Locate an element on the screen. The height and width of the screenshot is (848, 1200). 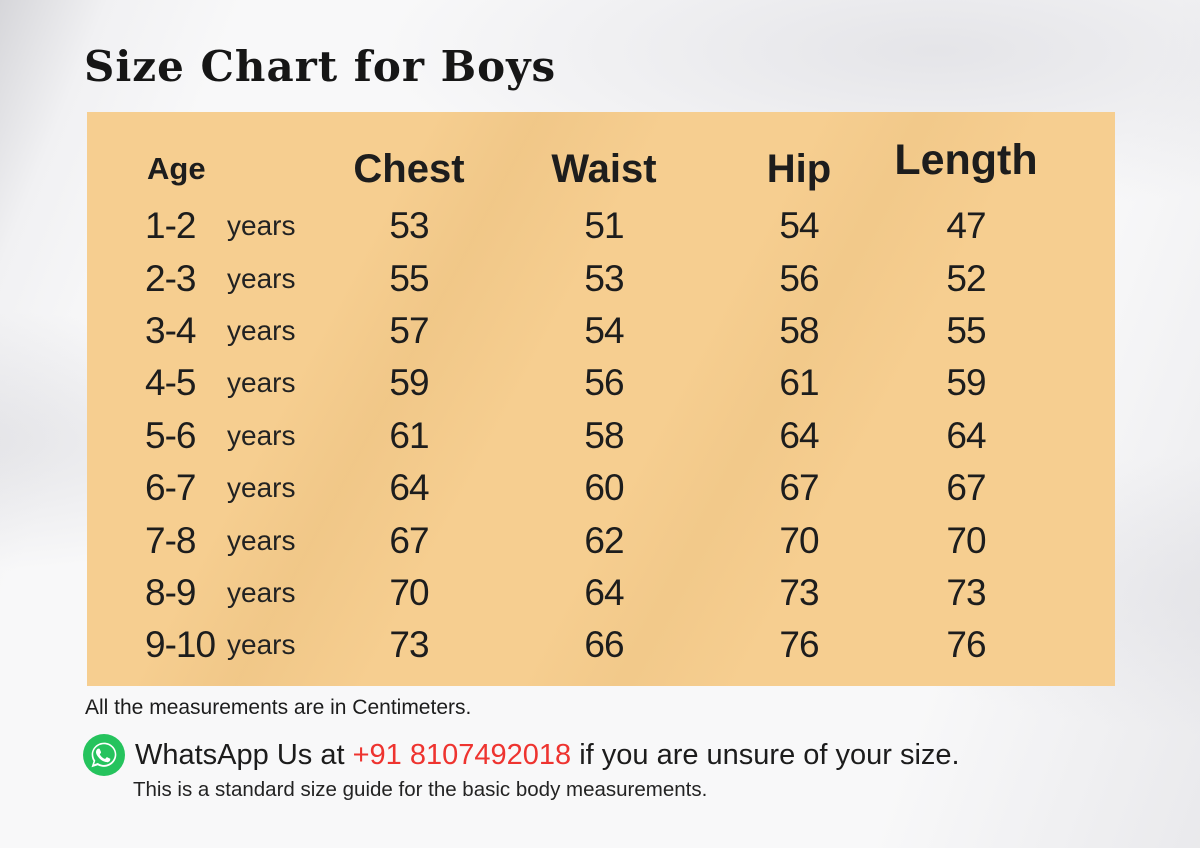
table-row: 2-3 years 55 53 56 52 is located at coordinates (630, 278).